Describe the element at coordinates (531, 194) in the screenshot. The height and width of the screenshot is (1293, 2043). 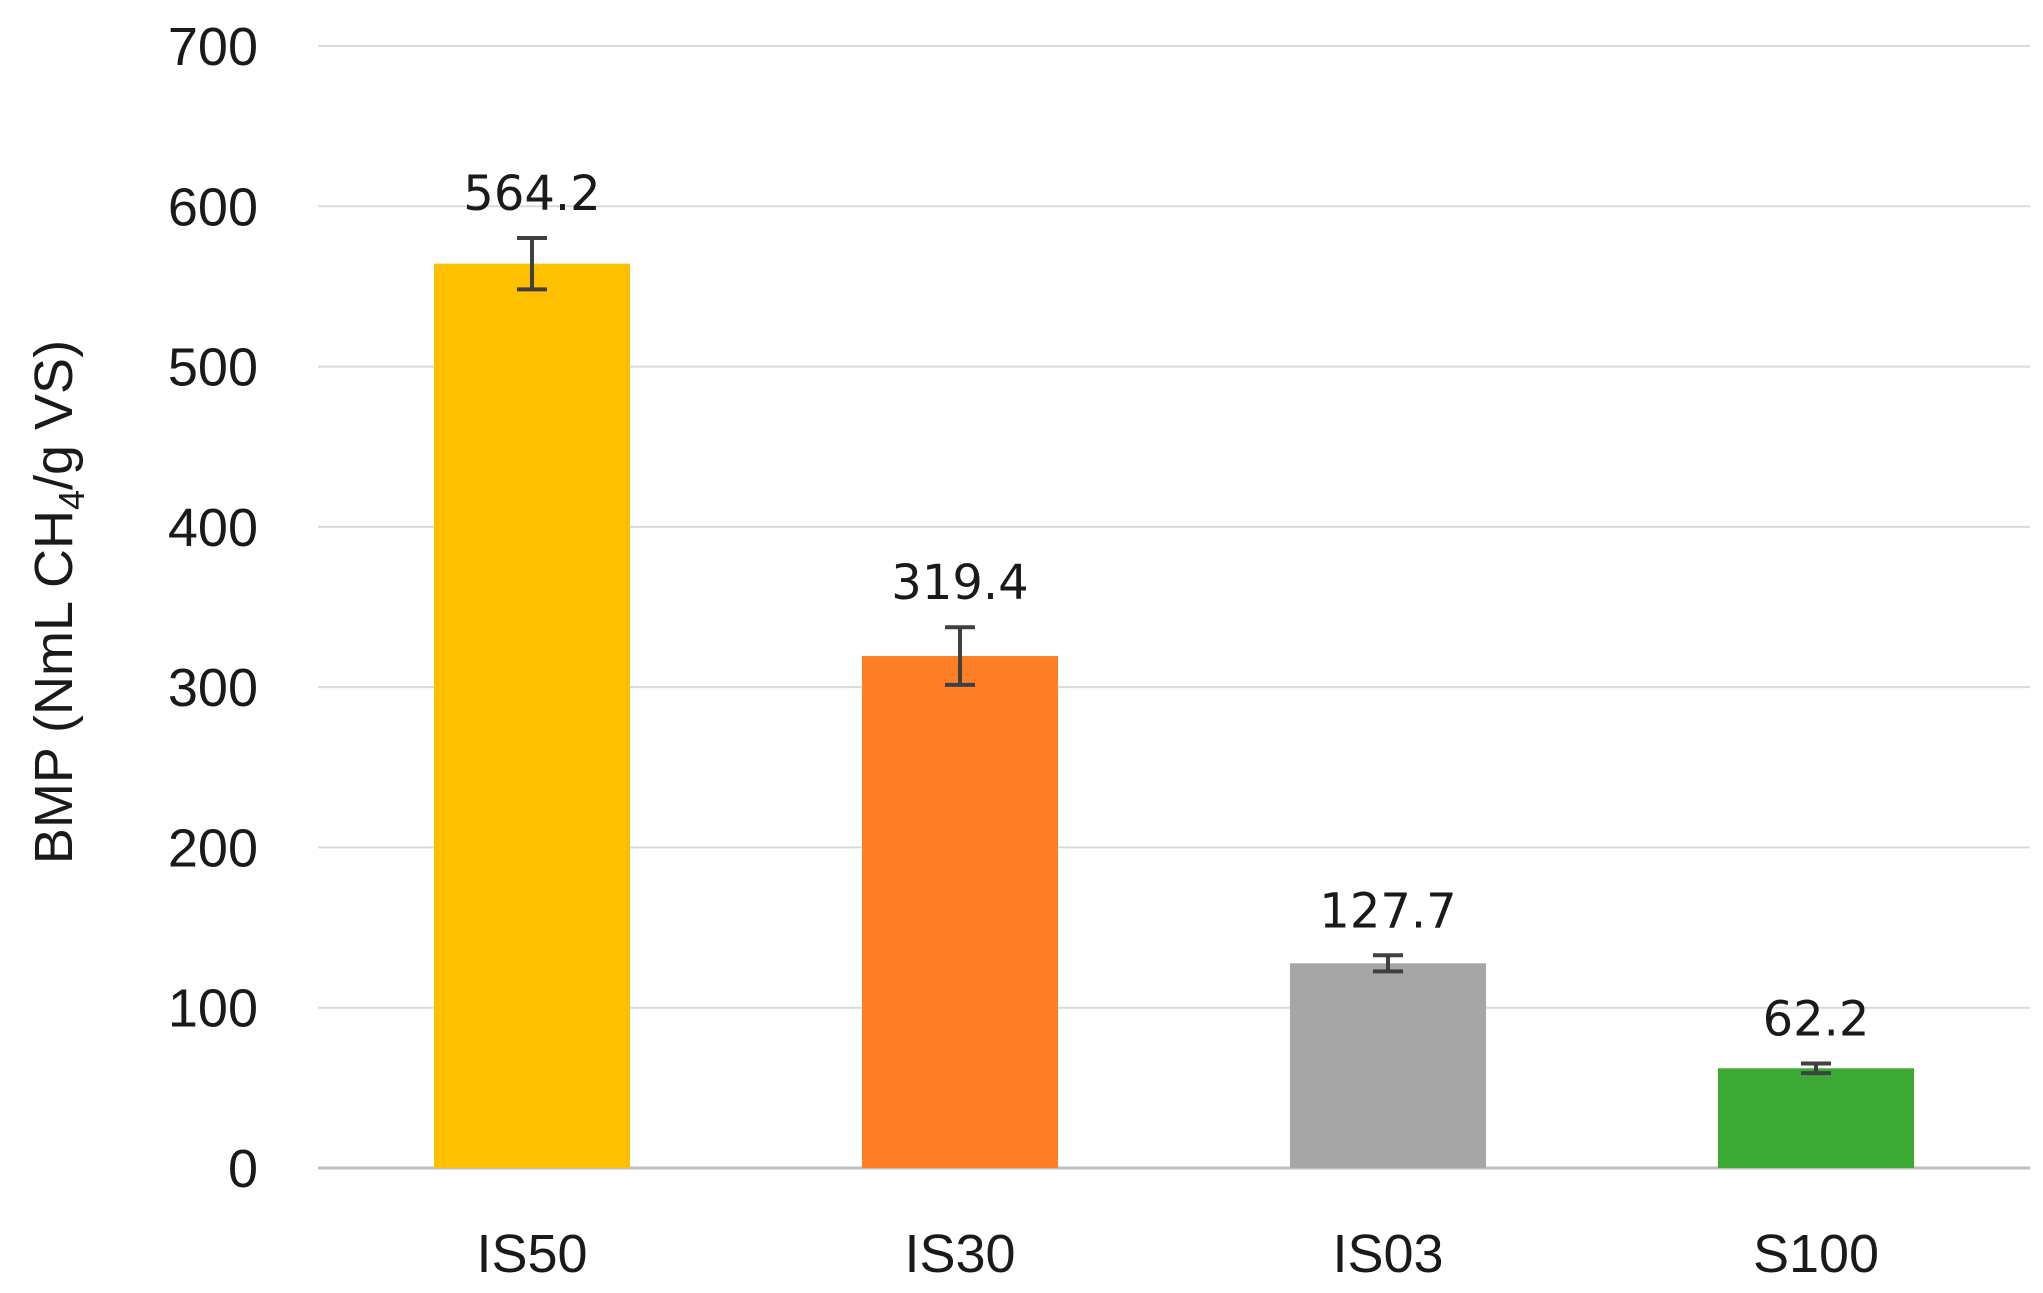
I see `data-label-is50: 564.2` at that location.